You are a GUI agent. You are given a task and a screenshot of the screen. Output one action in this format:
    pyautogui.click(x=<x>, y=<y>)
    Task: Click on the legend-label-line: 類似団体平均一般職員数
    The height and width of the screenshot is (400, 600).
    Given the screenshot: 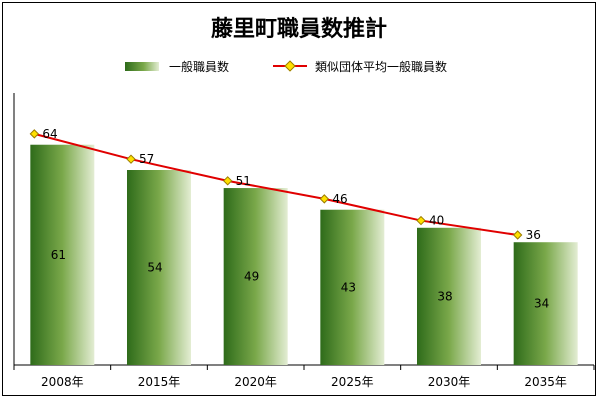 What is the action you would take?
    pyautogui.click(x=381, y=66)
    